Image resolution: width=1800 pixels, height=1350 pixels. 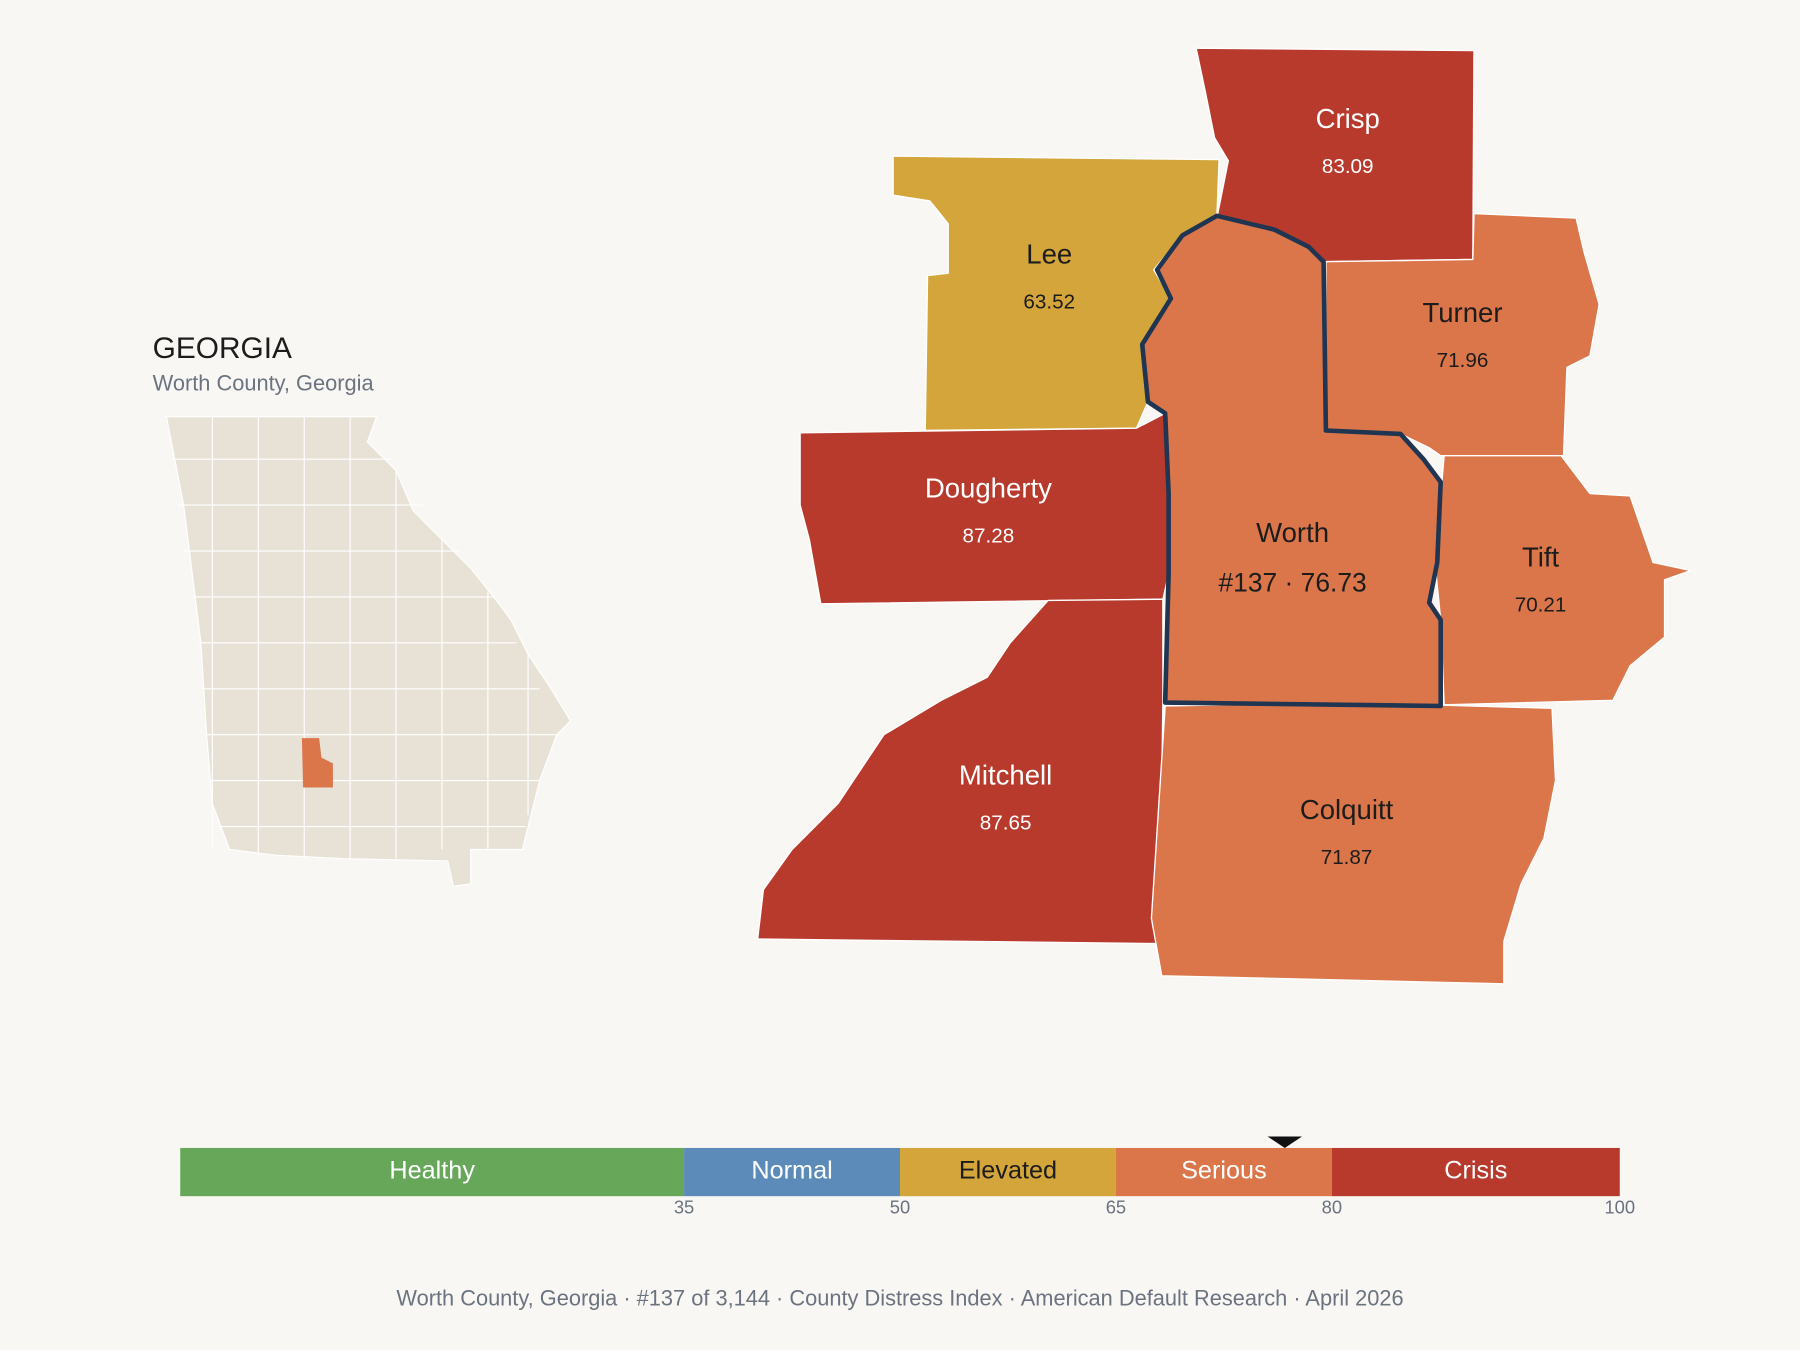 What do you see at coordinates (1006, 823) in the screenshot?
I see `county-value: 87.65` at bounding box center [1006, 823].